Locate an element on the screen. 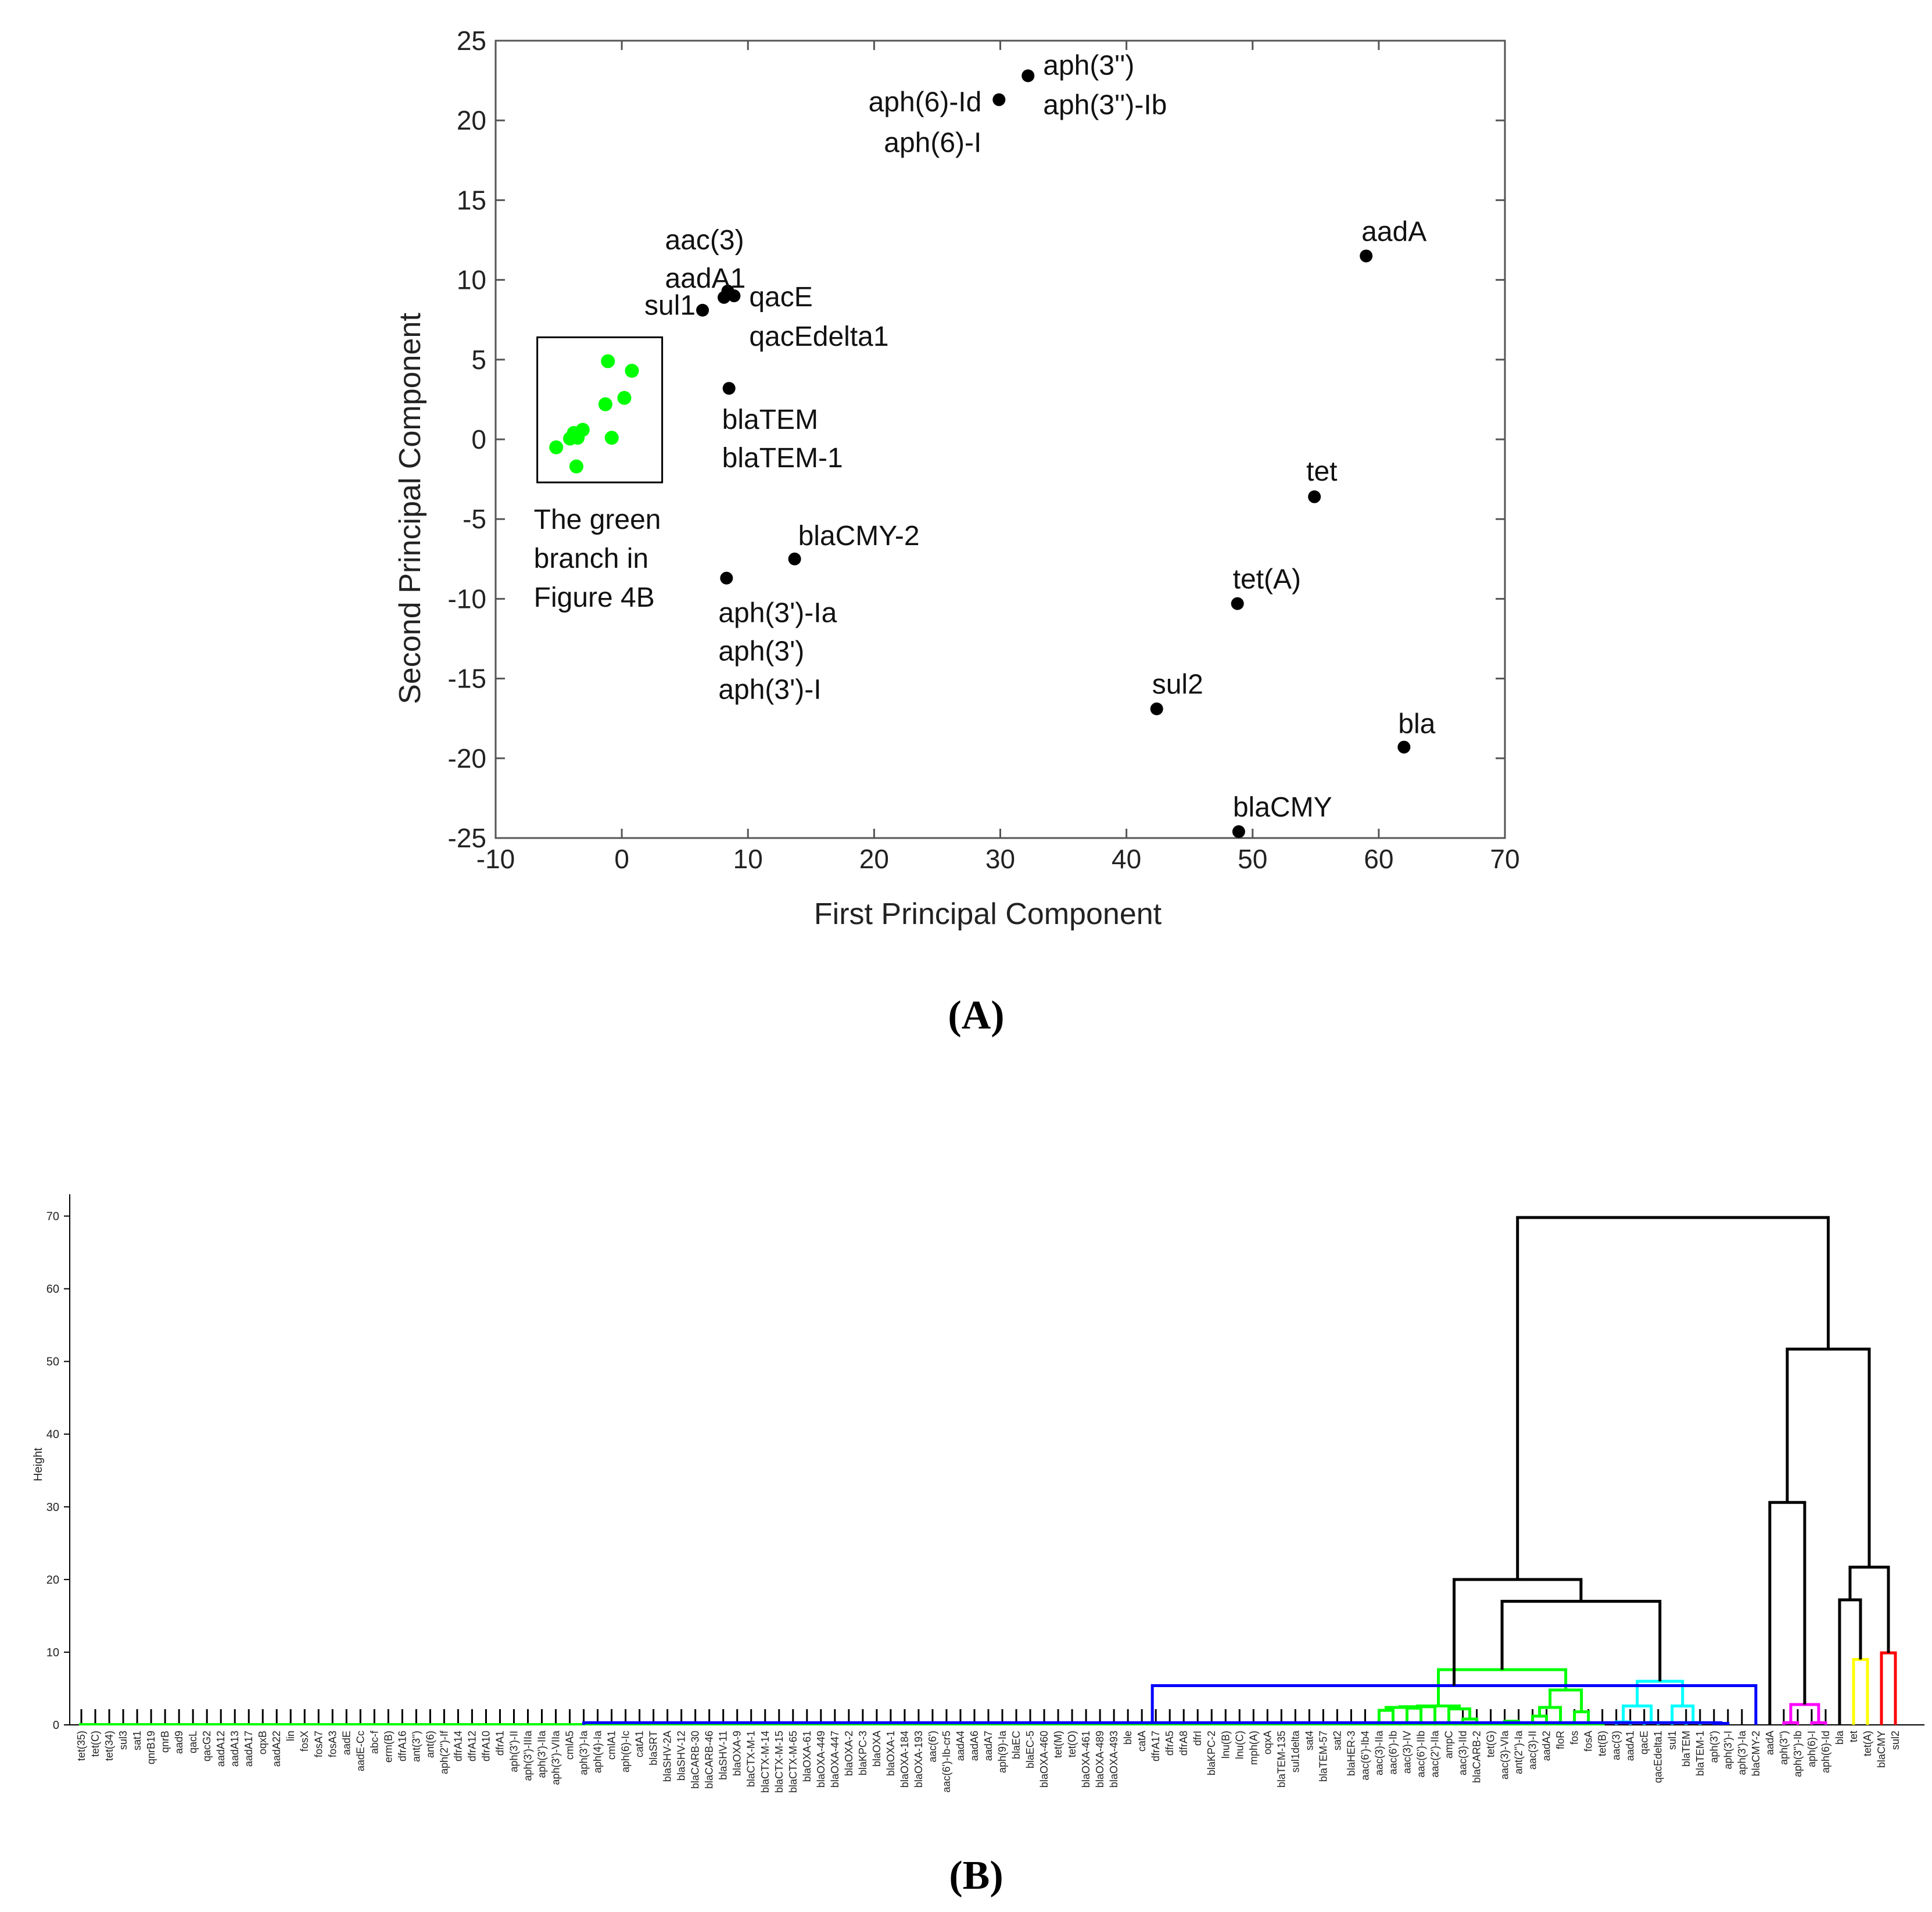 This screenshot has height=1912, width=1932. leaf-label: aadA12 is located at coordinates (221, 1749).